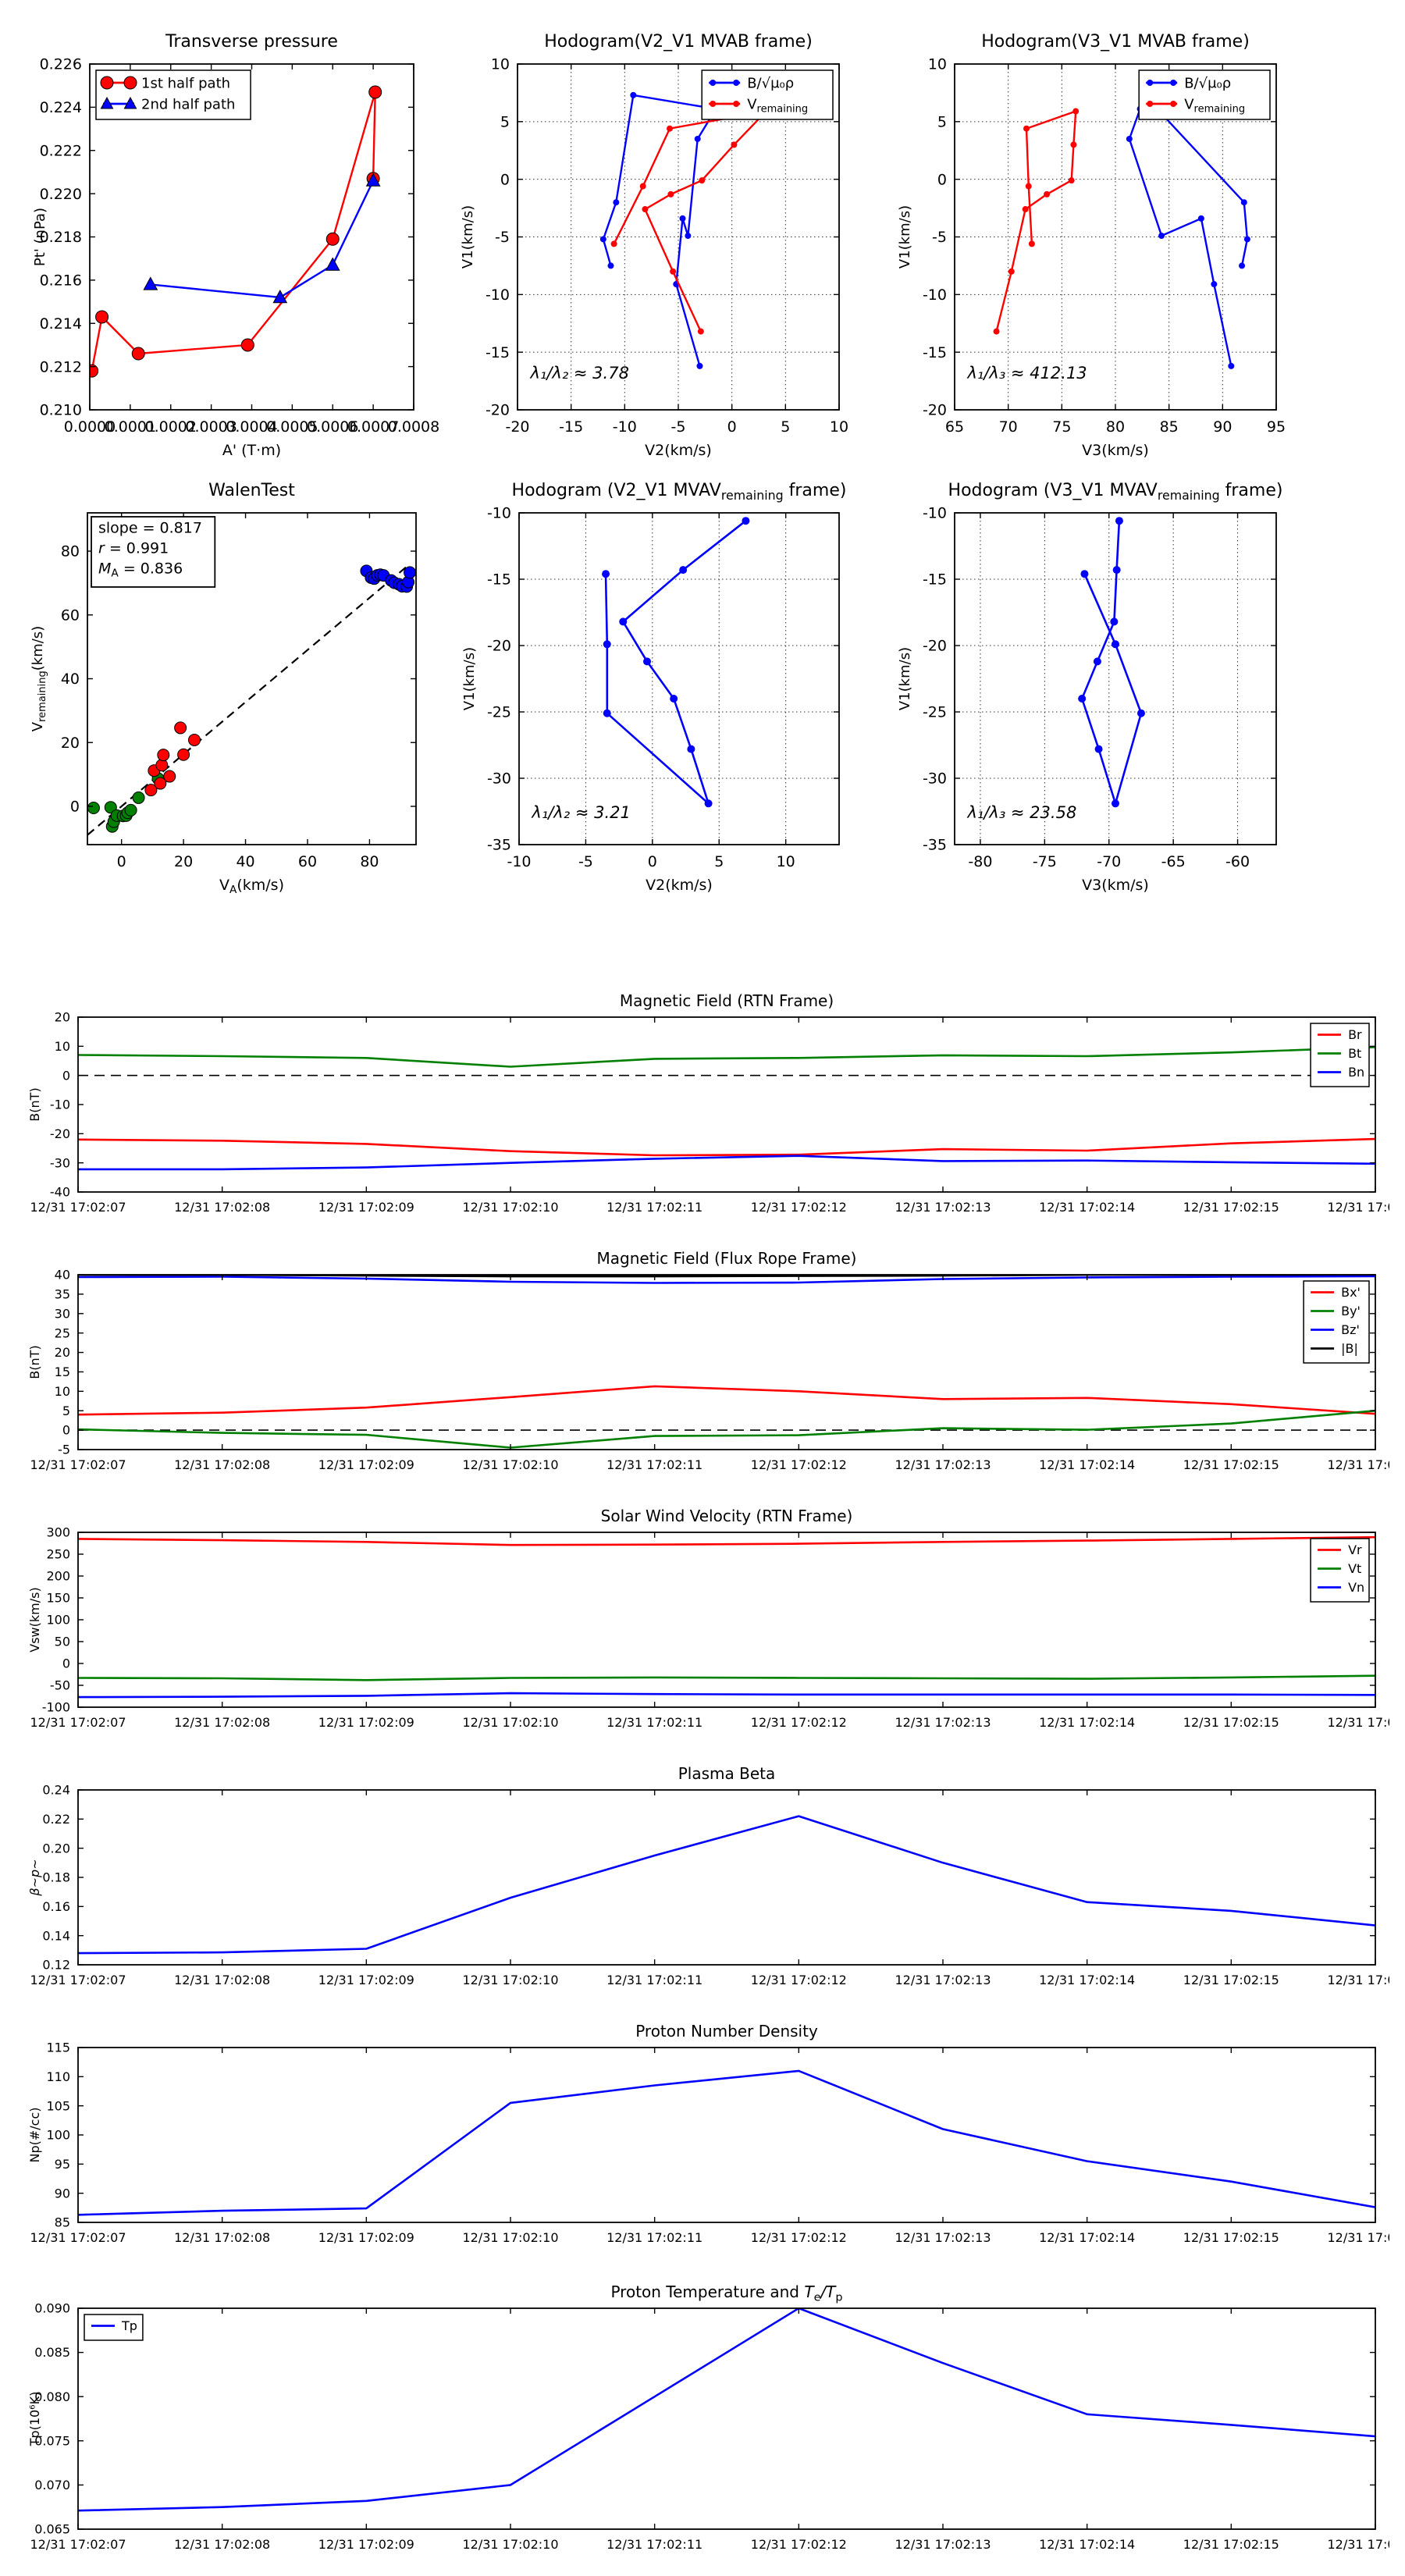  I want to click on svg-text: Magnetic Field (RTN Frame), so click(727, 1000).